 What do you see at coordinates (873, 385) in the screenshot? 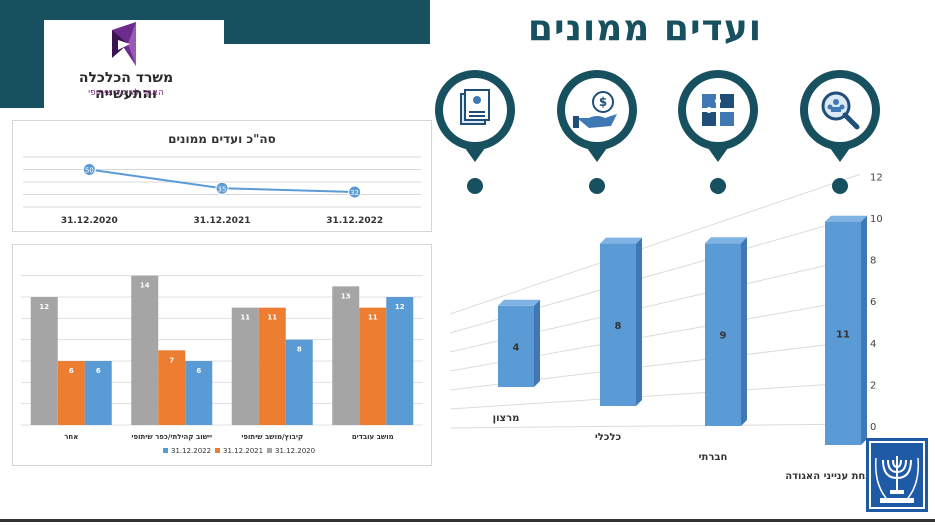
I see `pin-y-tick-label: 2` at bounding box center [873, 385].